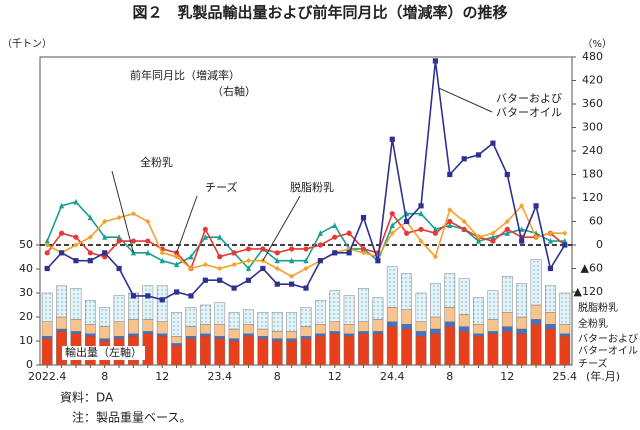 The width and height of the screenshot is (640, 430). What do you see at coordinates (592, 79) in the screenshot?
I see `y2-tick-label: 420` at bounding box center [592, 79].